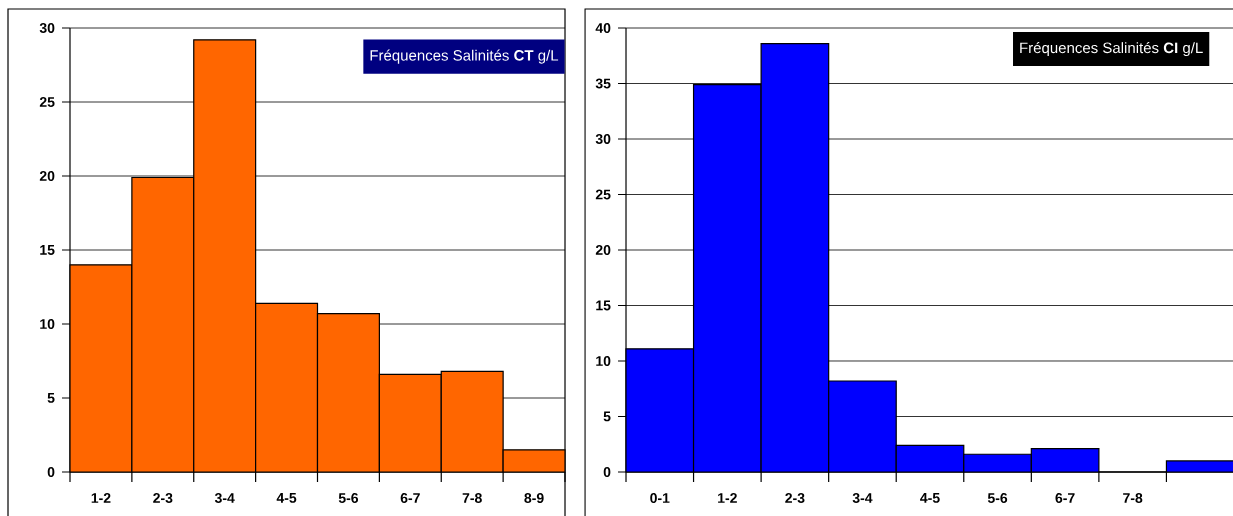 This screenshot has width=1233, height=516. Describe the element at coordinates (603, 28) in the screenshot. I see `y-tick-label: 40` at that location.